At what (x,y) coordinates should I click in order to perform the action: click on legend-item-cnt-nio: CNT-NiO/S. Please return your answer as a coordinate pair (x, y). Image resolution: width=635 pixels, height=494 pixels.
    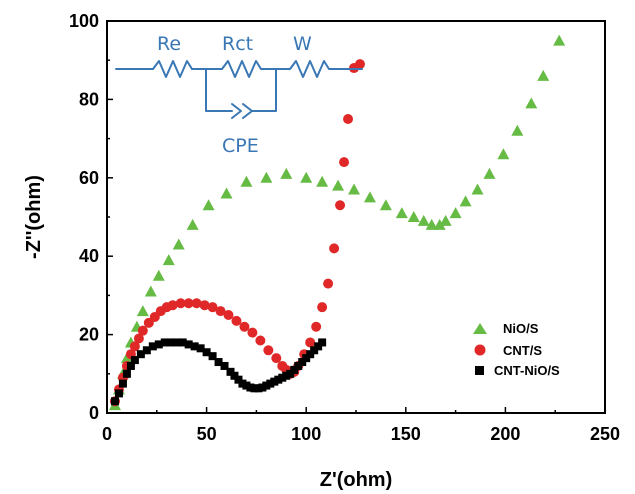
    Looking at the image, I should click on (517, 370).